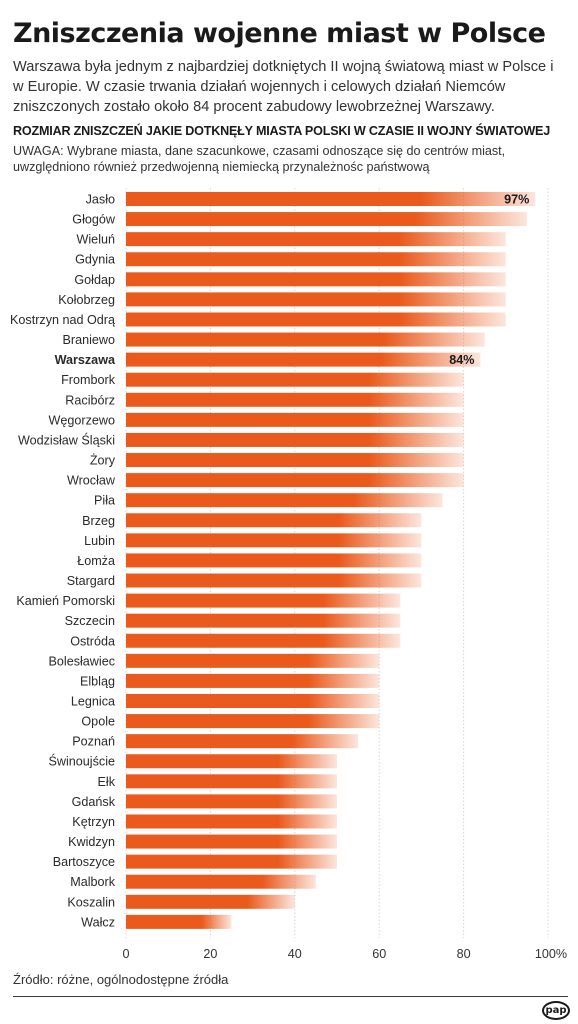  I want to click on source-text: Źródło: różne, ogólnodostępne źródła, so click(121, 979).